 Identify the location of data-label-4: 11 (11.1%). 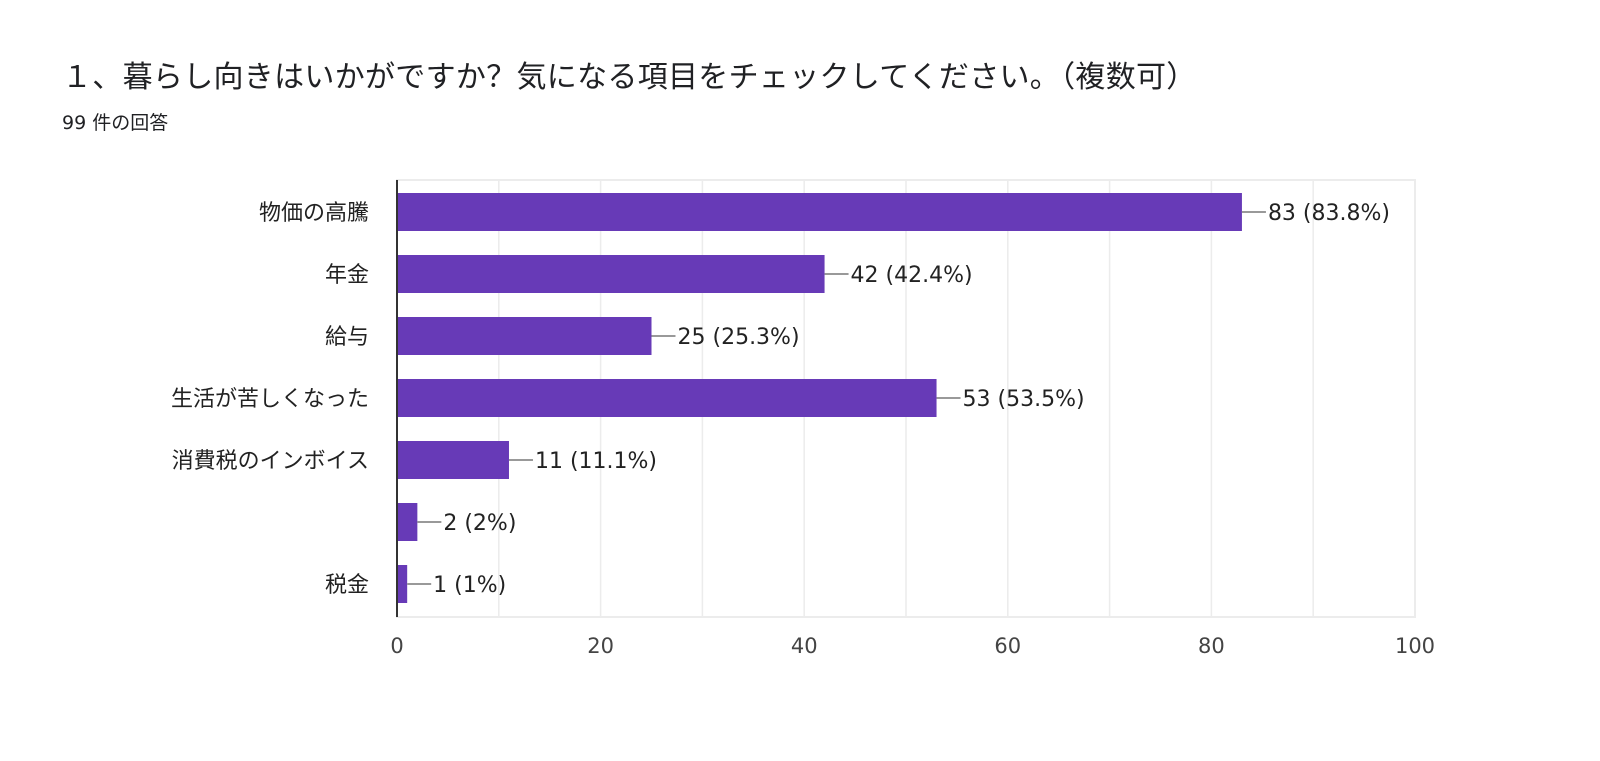
(596, 461).